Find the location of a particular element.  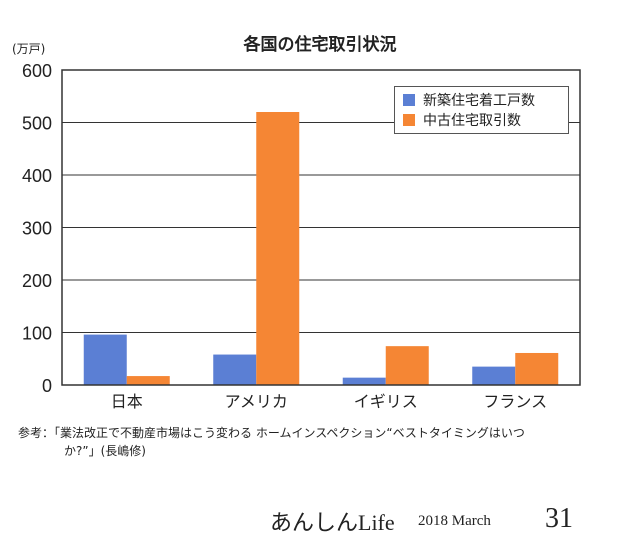

chart-title: 各国の住宅取引状況 is located at coordinates (320, 45).